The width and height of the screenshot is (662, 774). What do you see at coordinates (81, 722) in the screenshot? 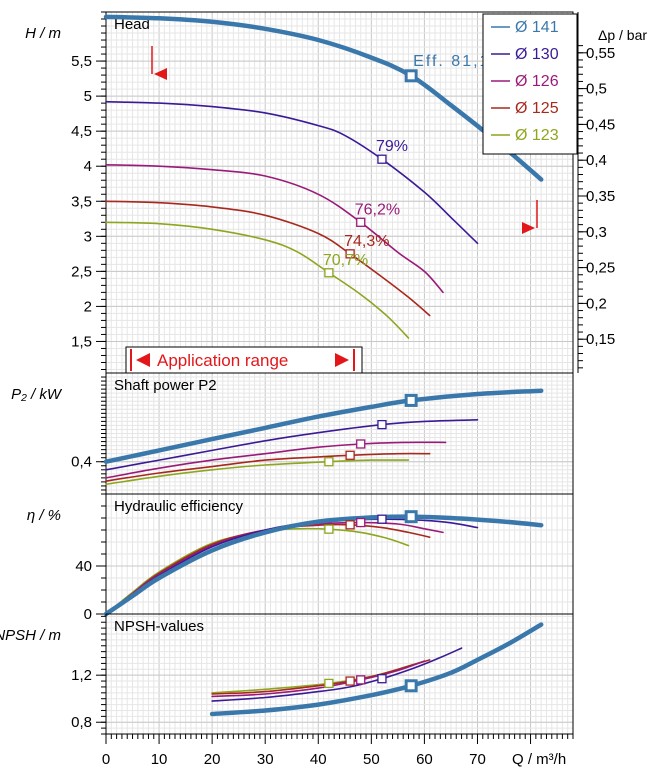
I see `y-tick-label: 0,8` at bounding box center [81, 722].